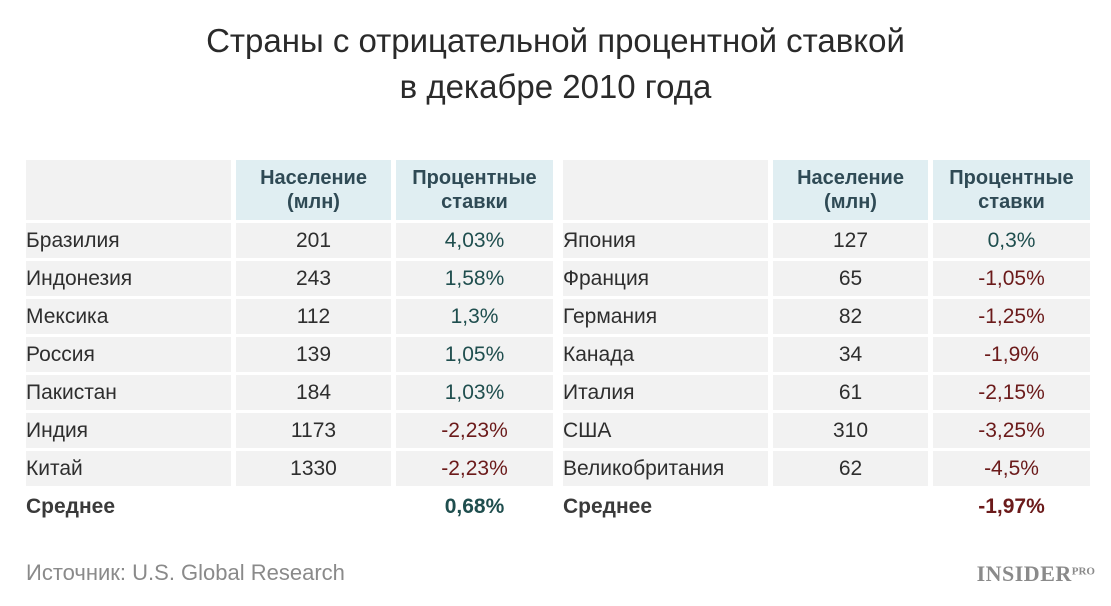 Image resolution: width=1111 pixels, height=606 pixels. I want to click on table-row: Пакистан 184 1,03%, so click(289, 392).